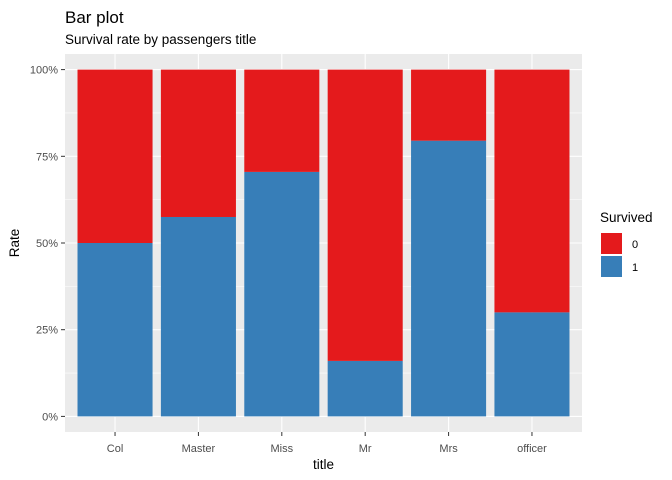 This screenshot has width=672, height=480. Describe the element at coordinates (199, 449) in the screenshot. I see `x-tick-label: Master` at that location.